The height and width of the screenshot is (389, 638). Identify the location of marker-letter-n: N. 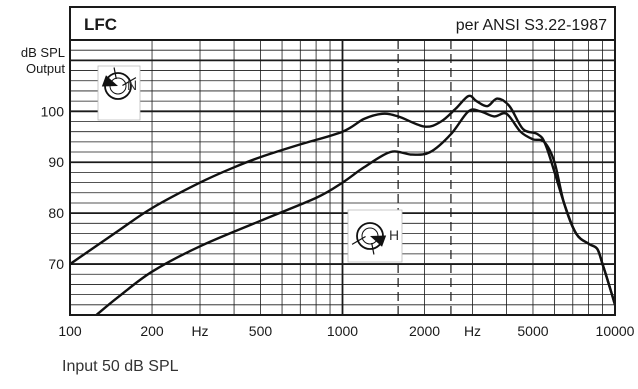
(132, 85).